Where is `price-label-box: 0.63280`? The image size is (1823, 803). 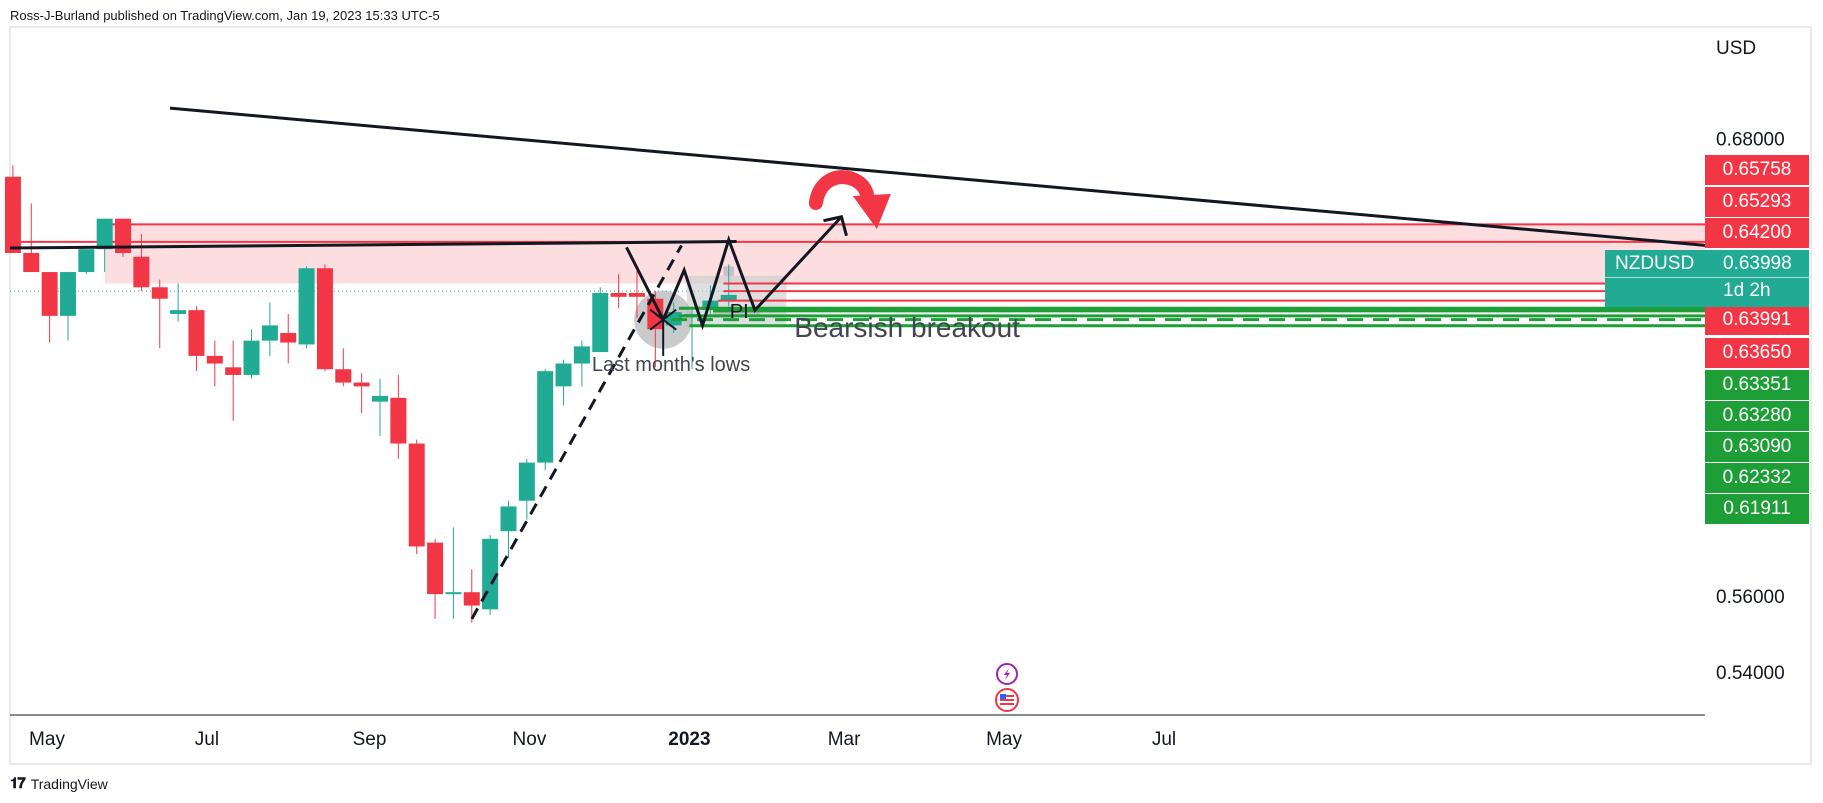 price-label-box: 0.63280 is located at coordinates (1757, 416).